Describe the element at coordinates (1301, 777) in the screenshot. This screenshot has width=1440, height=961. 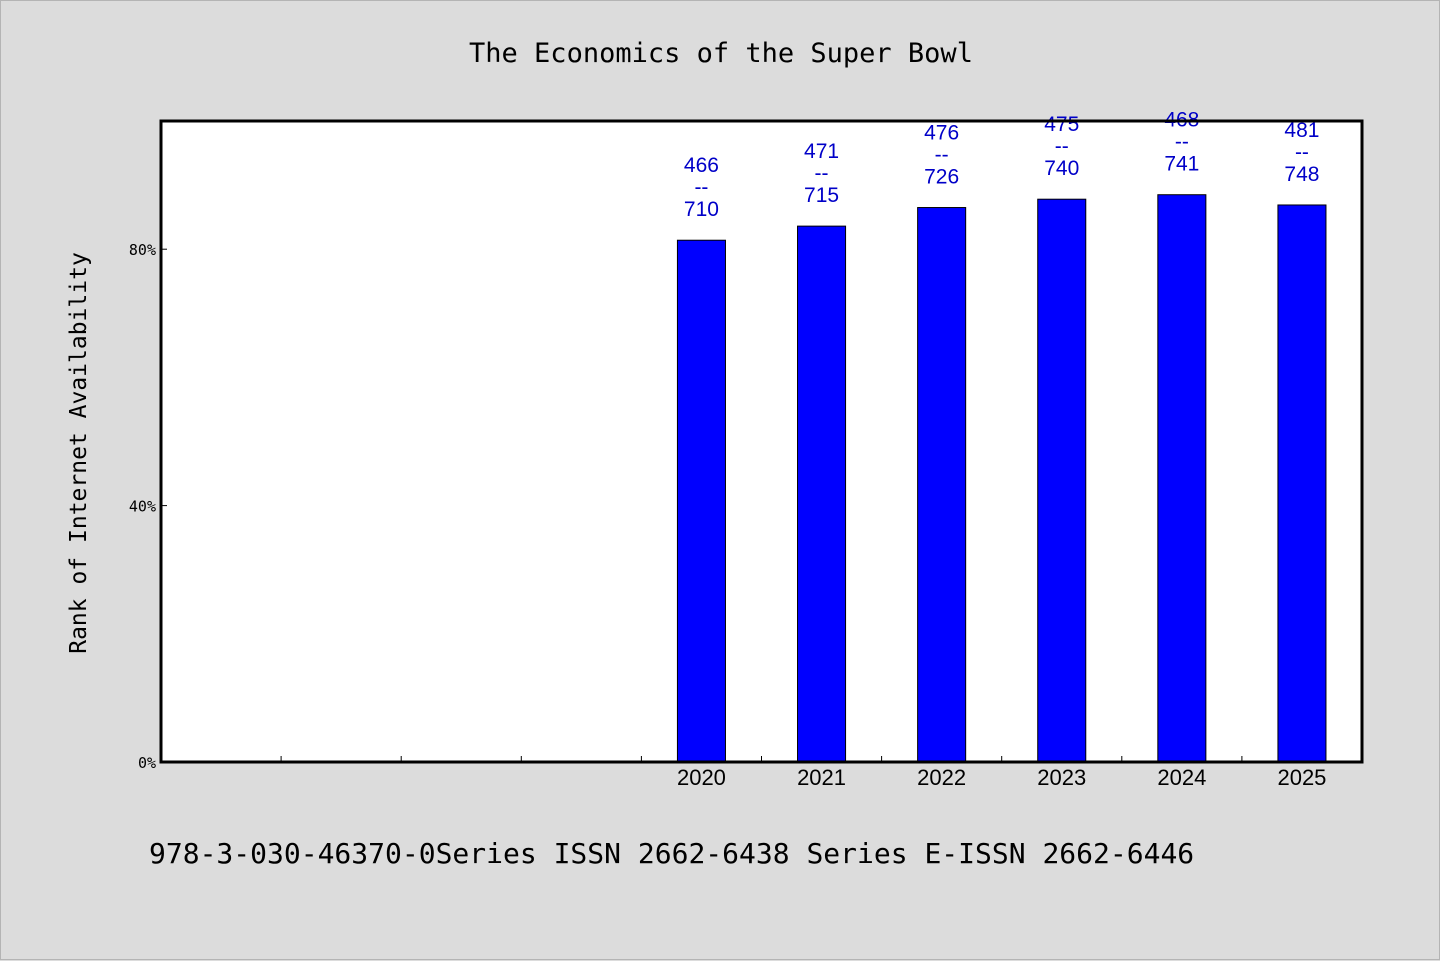
I see `x-tick-label: 2025` at that location.